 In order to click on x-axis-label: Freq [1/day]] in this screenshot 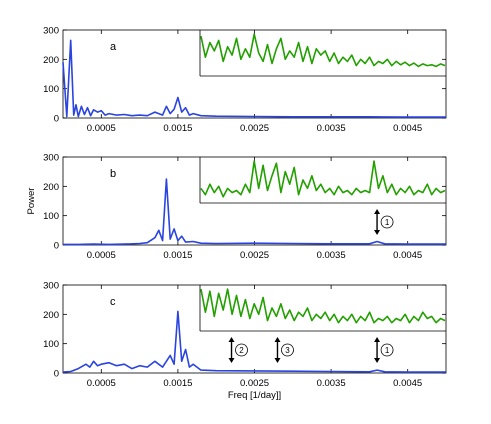, I will do `click(254, 395)`.